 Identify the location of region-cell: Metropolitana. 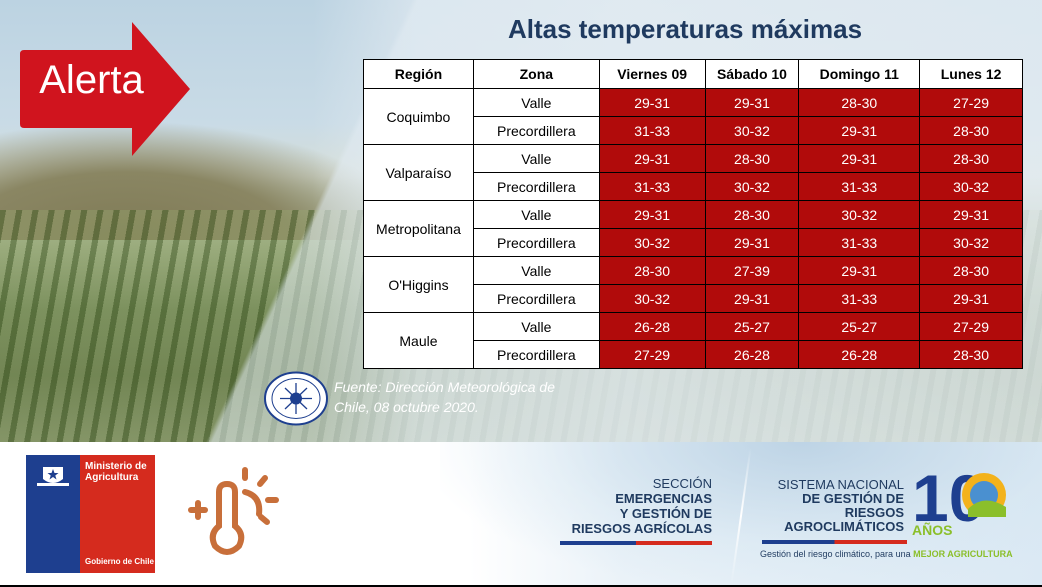
(418, 228).